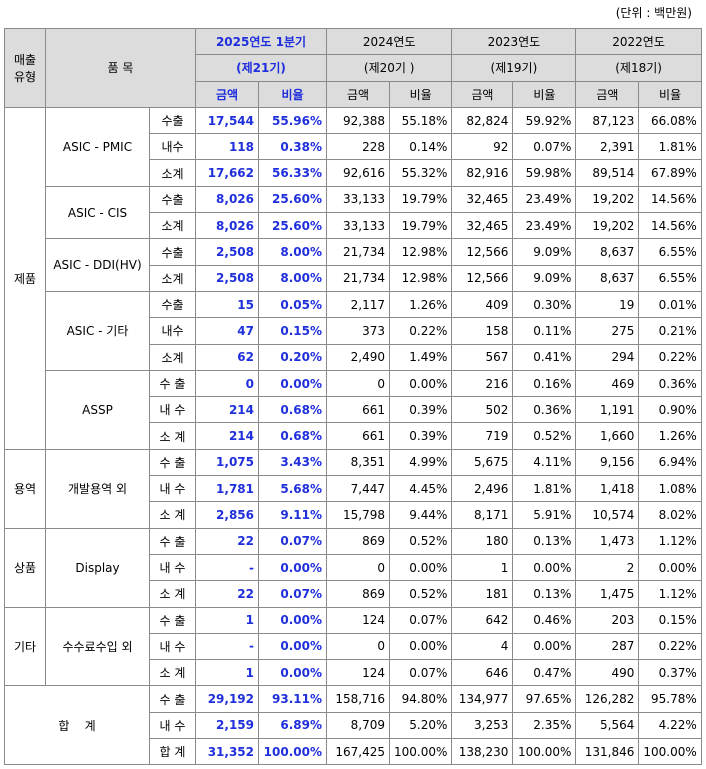 The image size is (706, 769). Describe the element at coordinates (227, 752) in the screenshot. I see `amount-cell: 31,352` at that location.